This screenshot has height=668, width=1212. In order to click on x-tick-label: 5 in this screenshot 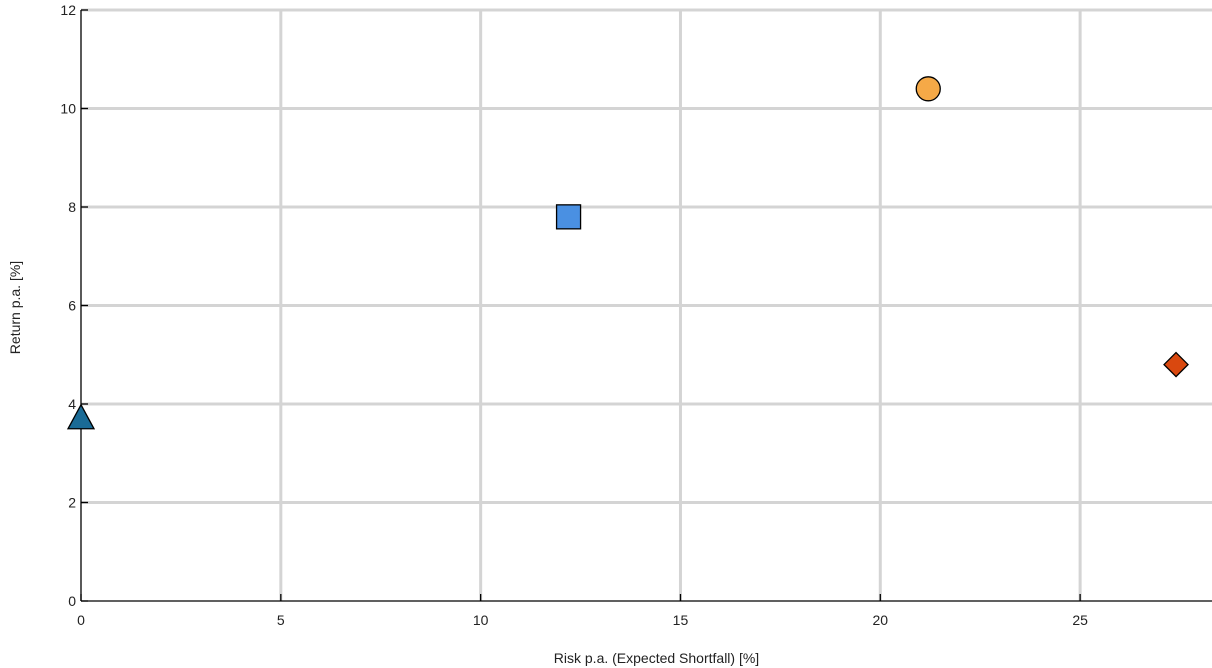, I will do `click(281, 620)`.